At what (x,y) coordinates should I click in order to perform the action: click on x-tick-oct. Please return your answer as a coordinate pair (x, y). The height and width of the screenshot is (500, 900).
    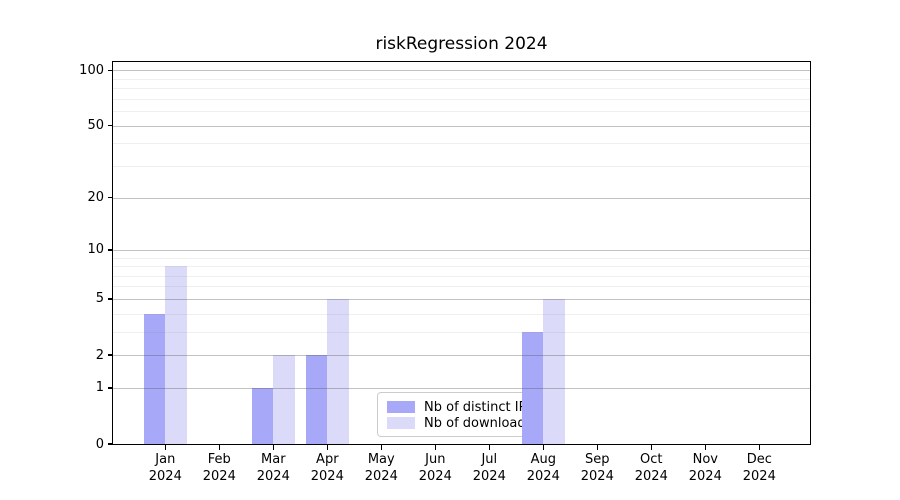
    Looking at the image, I should click on (651, 447).